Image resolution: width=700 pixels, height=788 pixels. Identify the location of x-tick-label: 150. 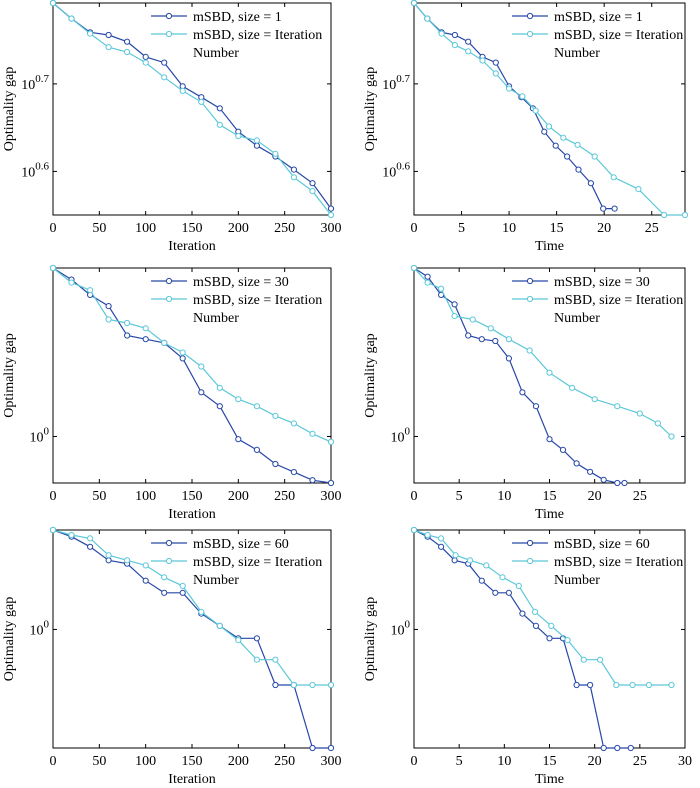
(192, 496).